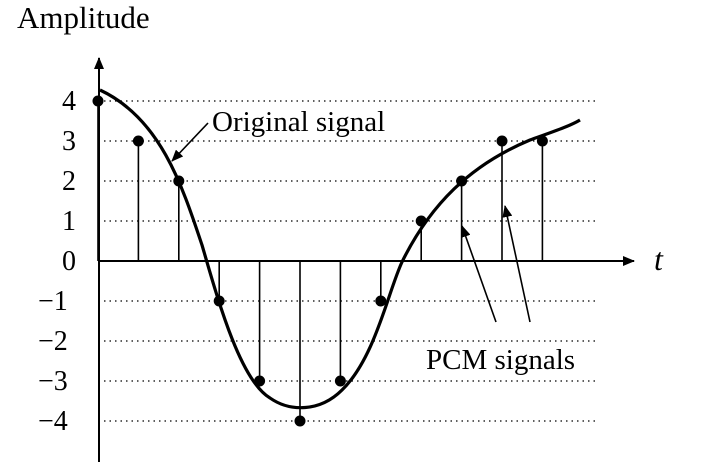  Describe the element at coordinates (53, 341) in the screenshot. I see `y-tick-label: −2` at that location.